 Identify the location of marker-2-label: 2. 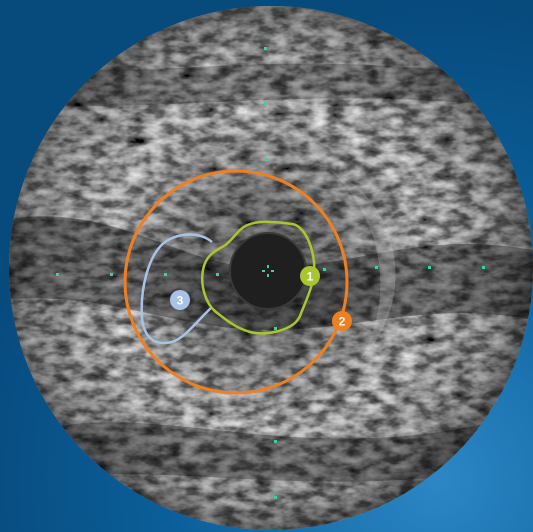
(342, 322).